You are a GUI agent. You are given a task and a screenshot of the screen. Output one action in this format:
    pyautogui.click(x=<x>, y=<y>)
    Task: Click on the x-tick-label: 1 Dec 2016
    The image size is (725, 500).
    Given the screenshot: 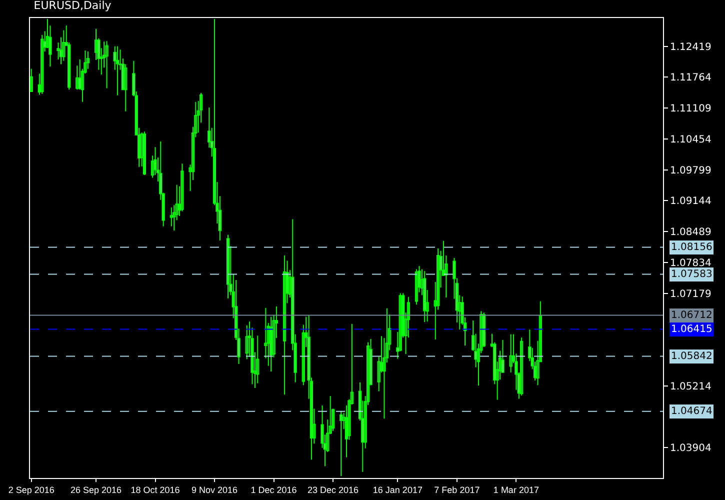 What is the action you would take?
    pyautogui.click(x=273, y=489)
    